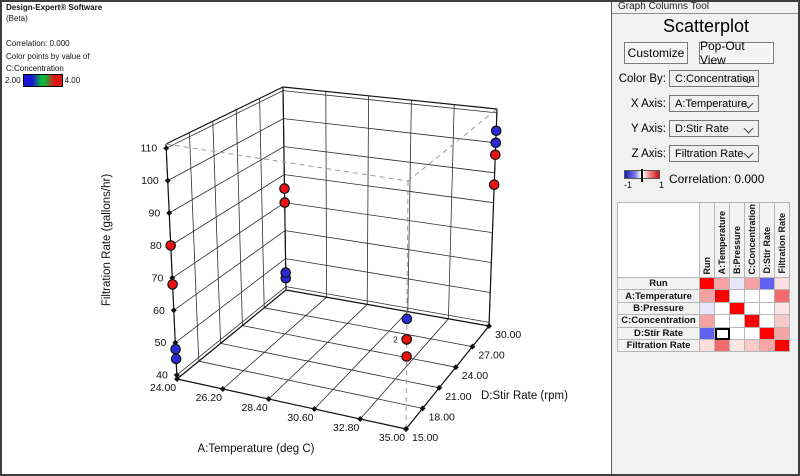  Describe the element at coordinates (642, 175) in the screenshot. I see `correlation-marker` at that location.